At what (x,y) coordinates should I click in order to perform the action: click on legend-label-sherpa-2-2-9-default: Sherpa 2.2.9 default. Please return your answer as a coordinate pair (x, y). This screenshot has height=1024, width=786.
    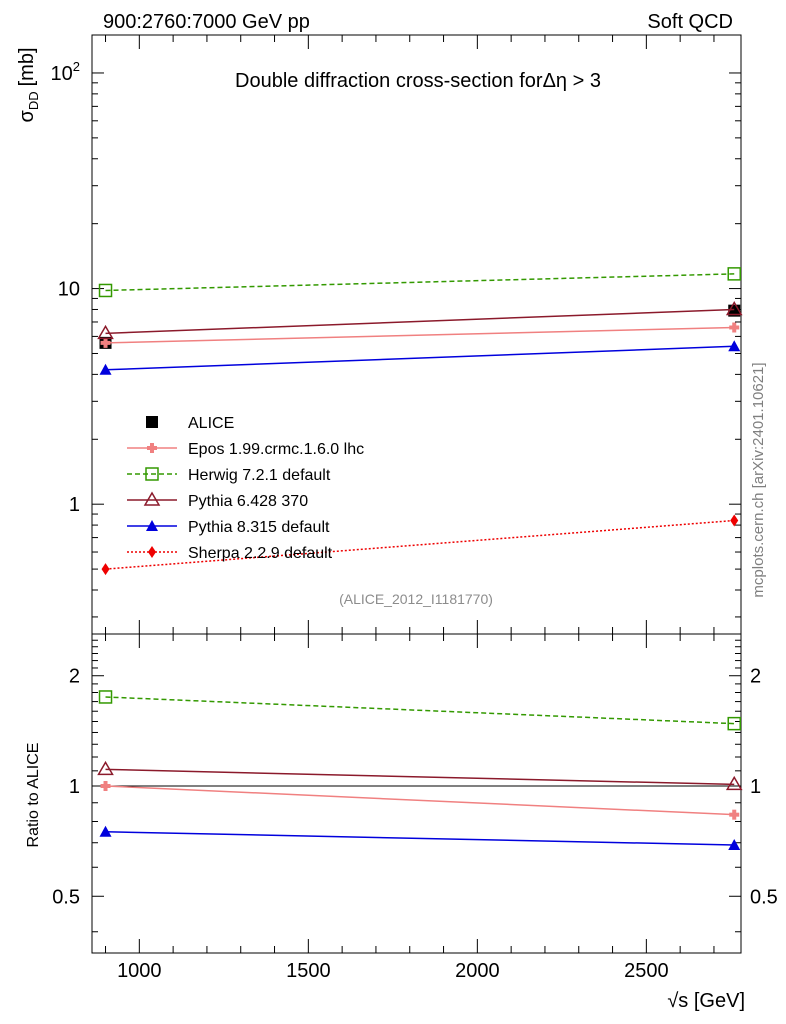
    Looking at the image, I should click on (260, 553).